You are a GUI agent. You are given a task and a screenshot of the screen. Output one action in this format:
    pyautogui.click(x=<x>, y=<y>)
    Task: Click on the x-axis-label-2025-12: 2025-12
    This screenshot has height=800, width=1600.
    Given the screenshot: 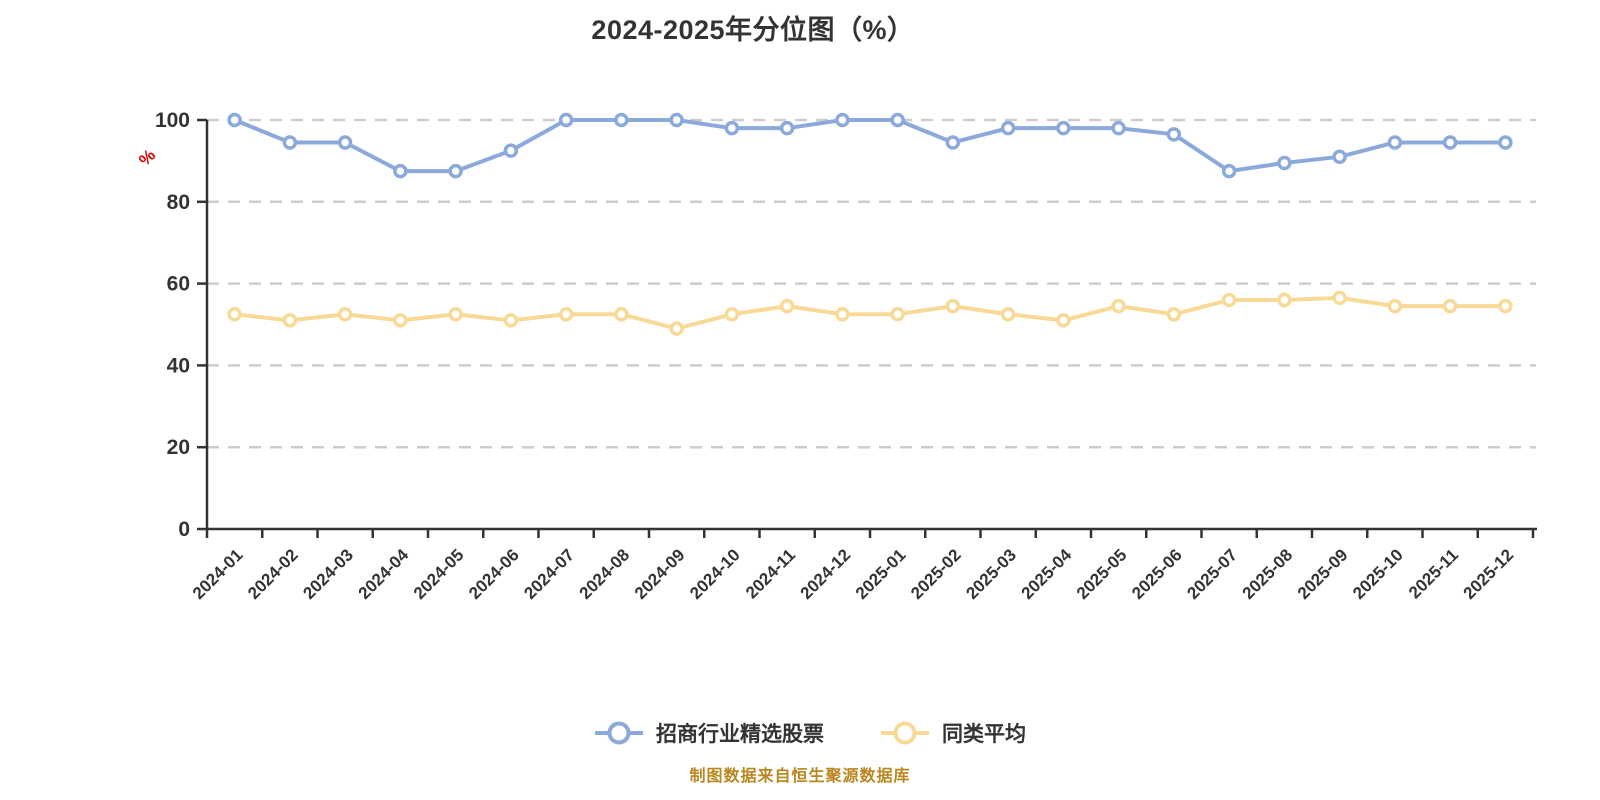 What is the action you would take?
    pyautogui.click(x=1489, y=574)
    